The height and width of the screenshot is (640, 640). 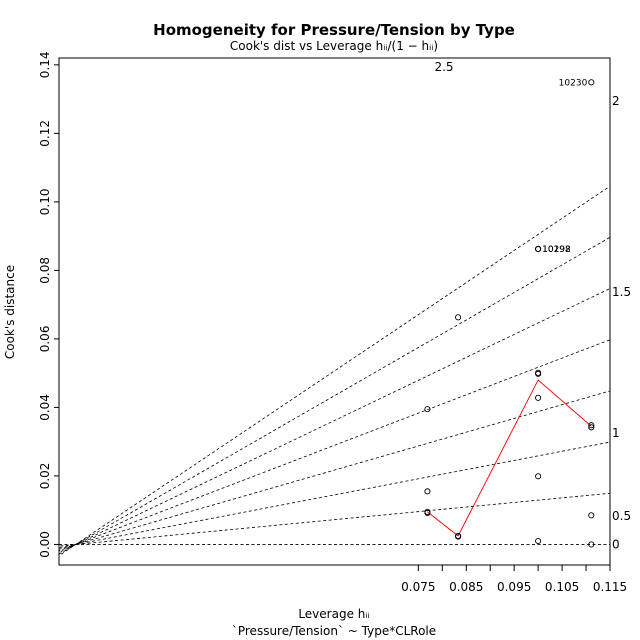 What do you see at coordinates (45, 407) in the screenshot?
I see `y-tick-label-2: 0.04` at bounding box center [45, 407].